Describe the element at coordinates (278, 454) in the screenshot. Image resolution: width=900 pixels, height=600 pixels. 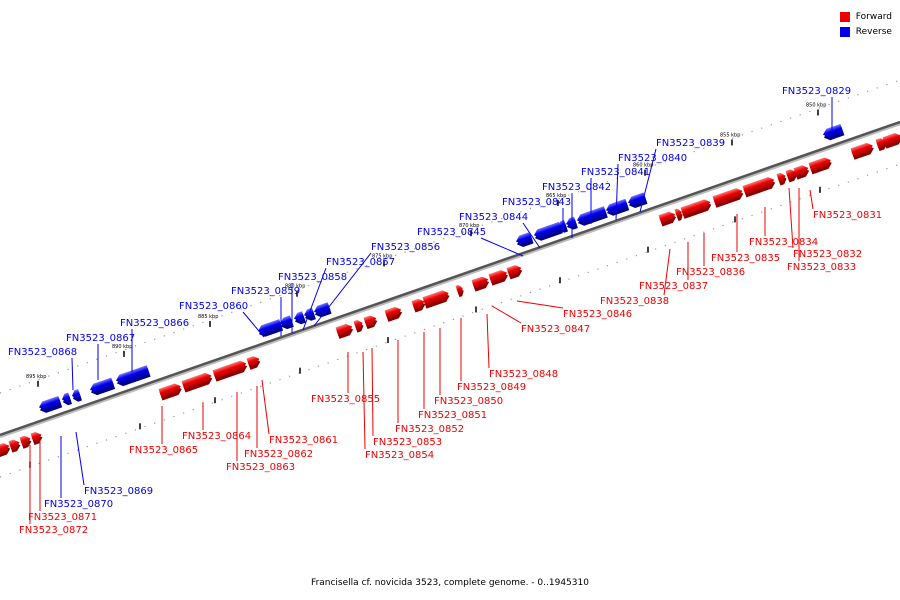
I see `gene-label-fn3523_0862: FN3523_0862` at that location.